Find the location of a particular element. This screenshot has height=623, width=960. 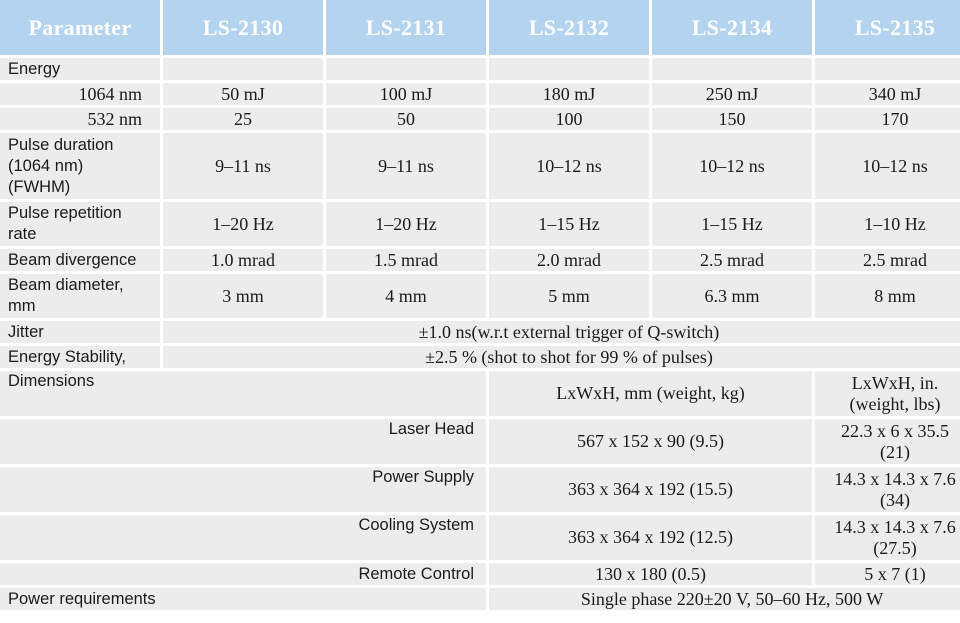

table-row: Energy is located at coordinates (480, 69).